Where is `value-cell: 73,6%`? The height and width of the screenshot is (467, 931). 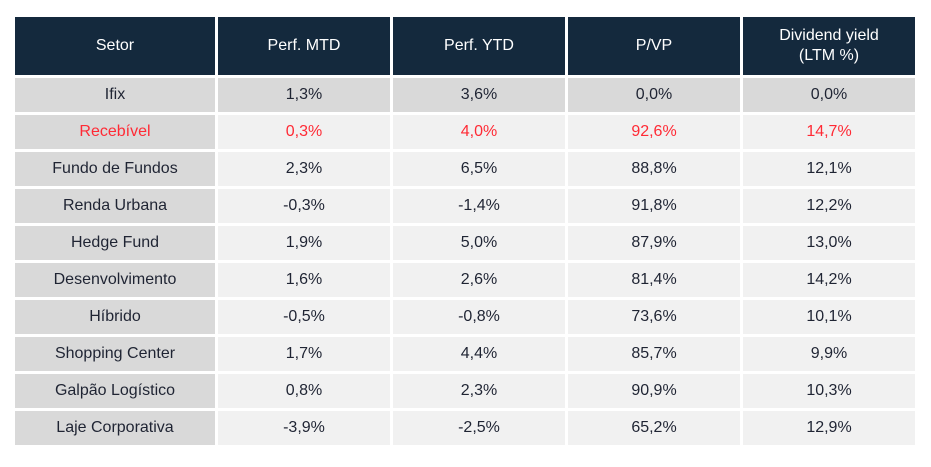
value-cell: 73,6% is located at coordinates (654, 317).